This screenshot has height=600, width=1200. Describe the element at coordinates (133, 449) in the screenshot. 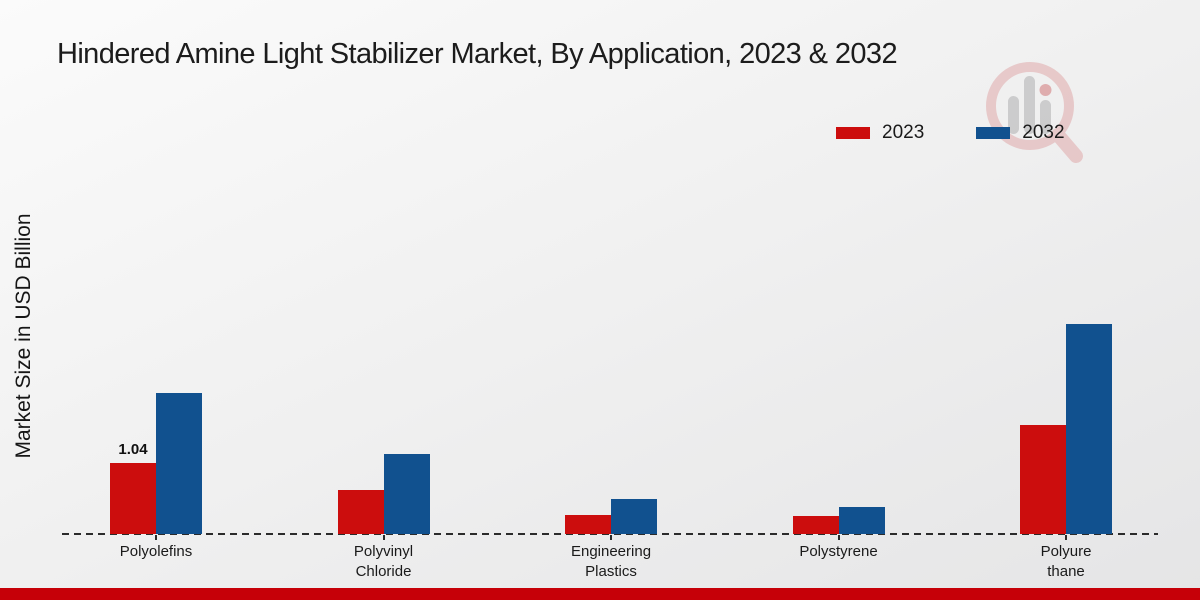

I see `bar-value-label: 1.04` at that location.